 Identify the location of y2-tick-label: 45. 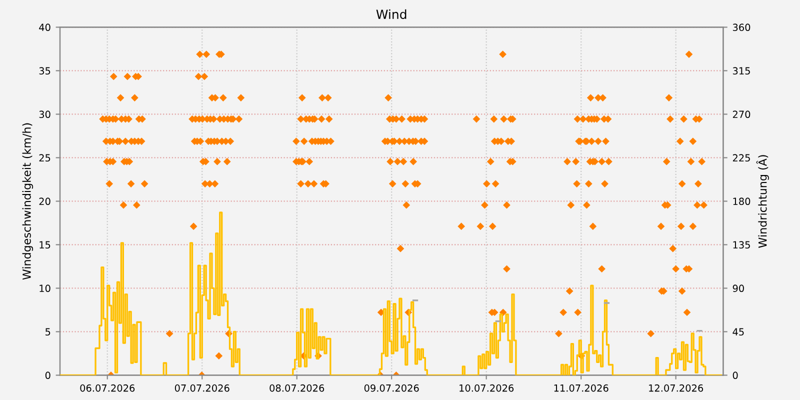
(738, 332).